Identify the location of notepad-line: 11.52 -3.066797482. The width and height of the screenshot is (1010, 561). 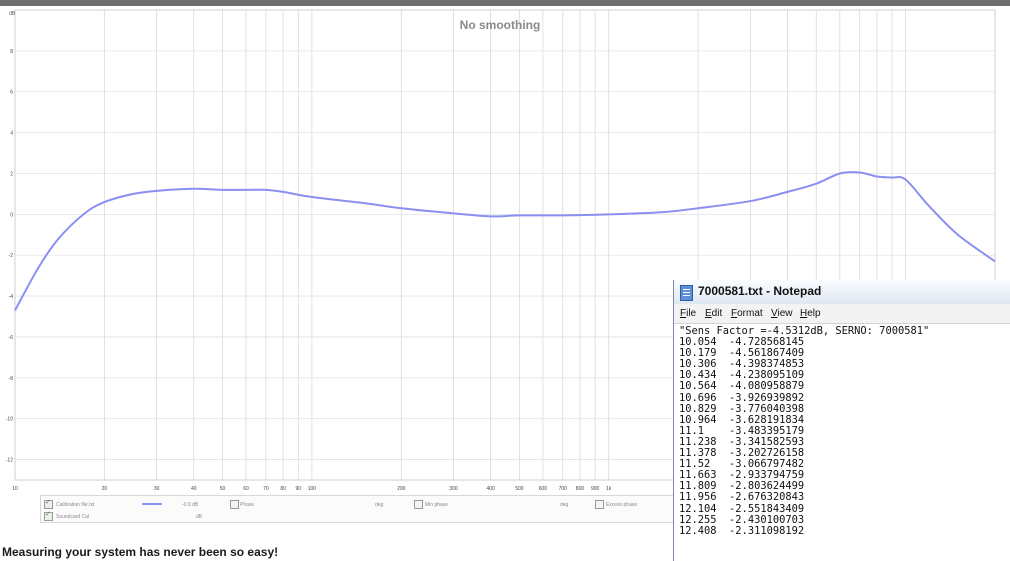
(742, 464).